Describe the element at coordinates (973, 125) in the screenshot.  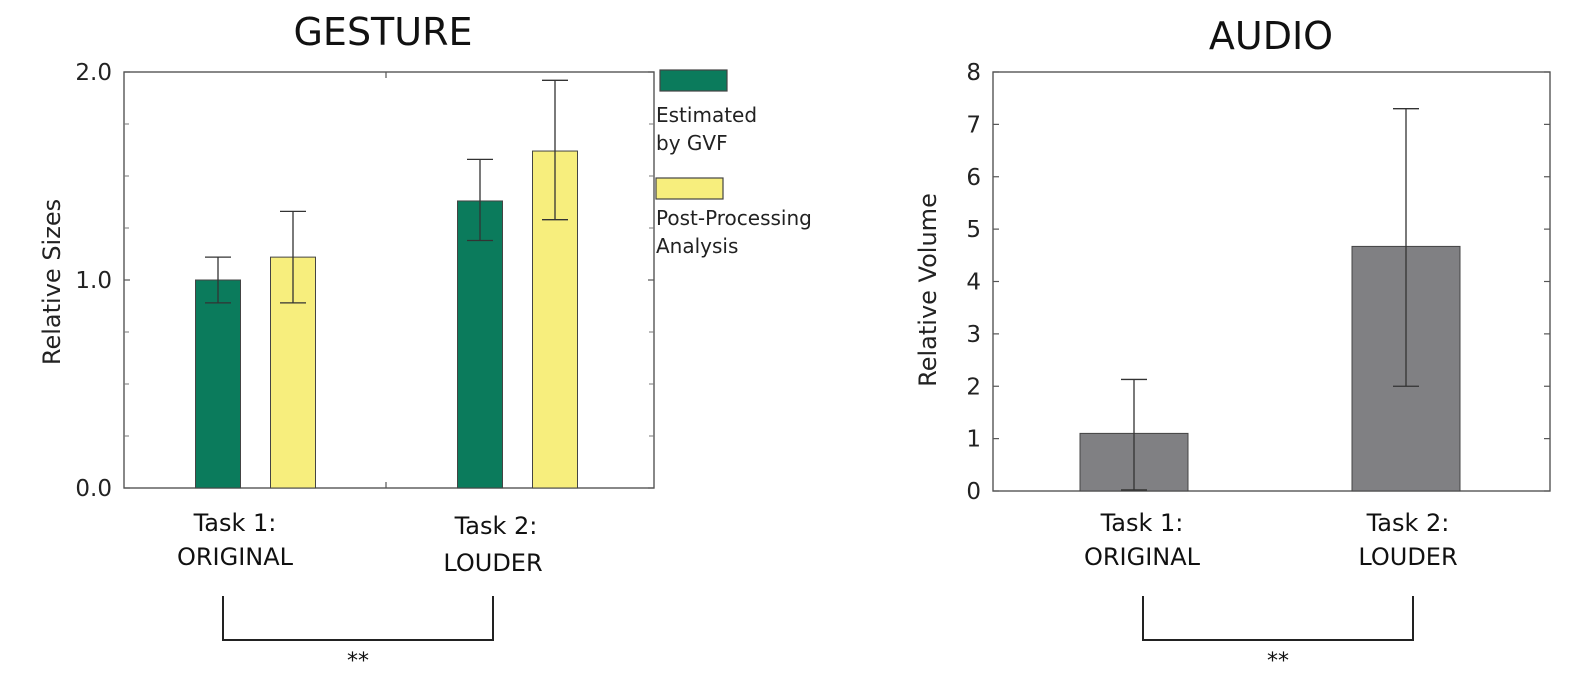
I see `audio-y-tick-label: 7` at that location.